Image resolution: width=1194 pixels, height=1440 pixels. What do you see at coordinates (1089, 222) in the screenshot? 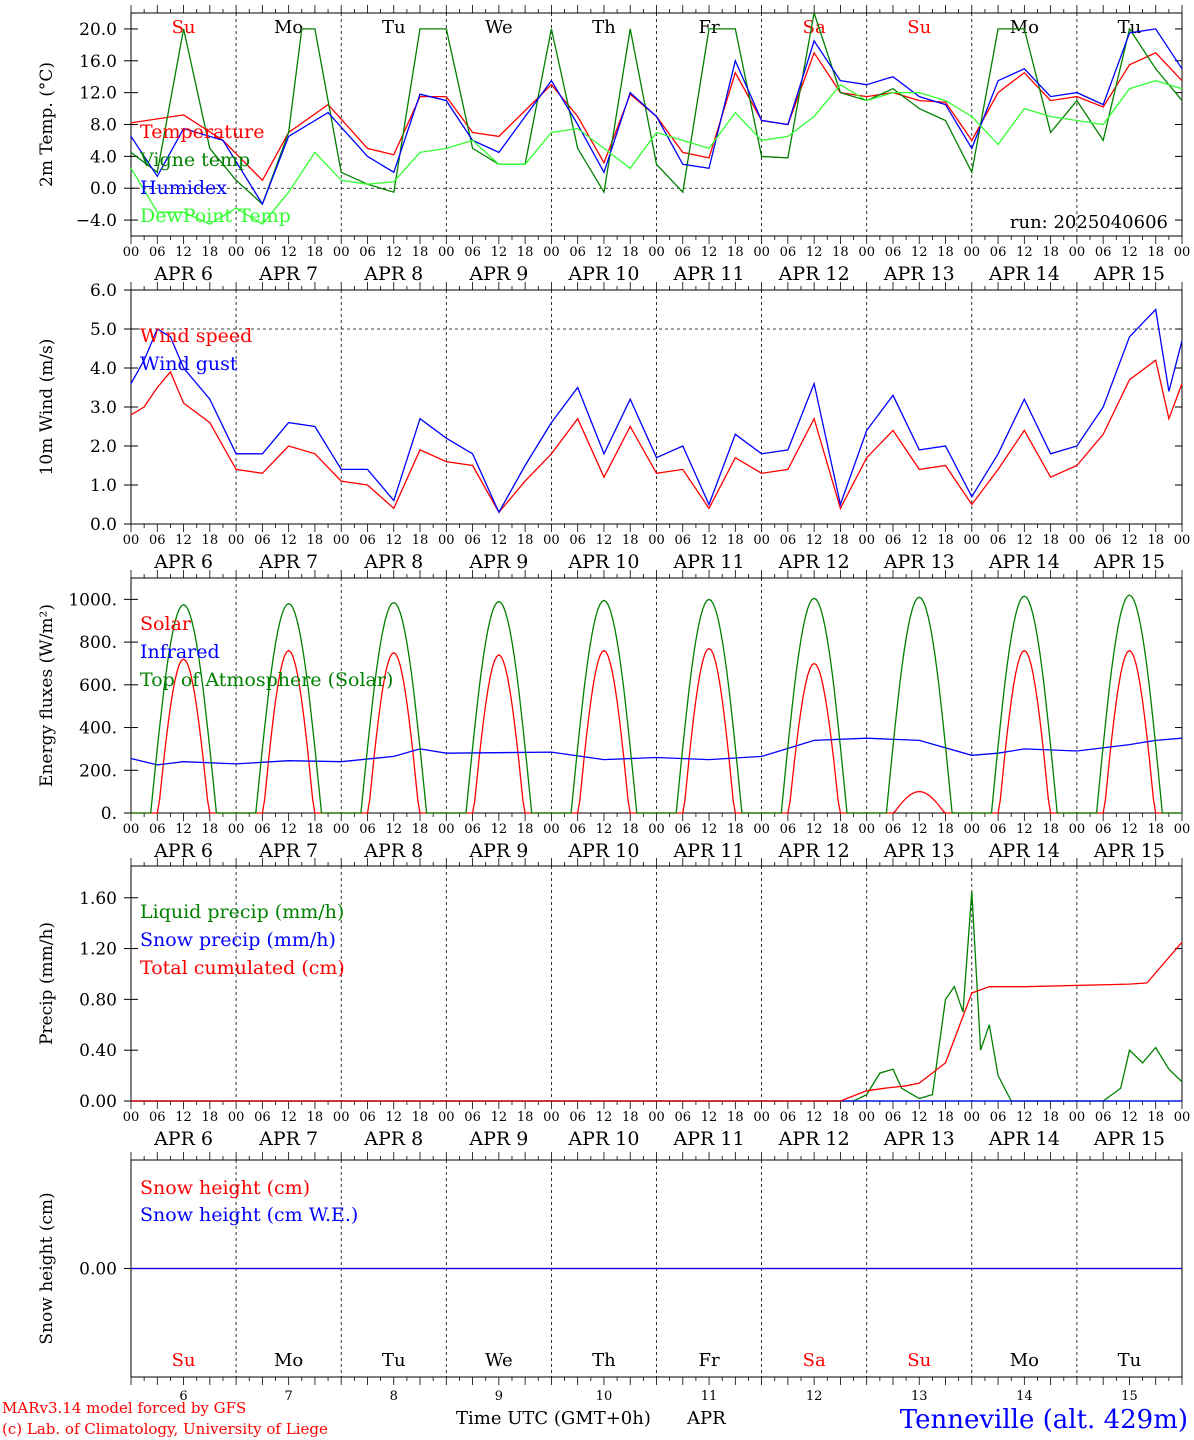
I see `run-label: run: 2025040606` at bounding box center [1089, 222].